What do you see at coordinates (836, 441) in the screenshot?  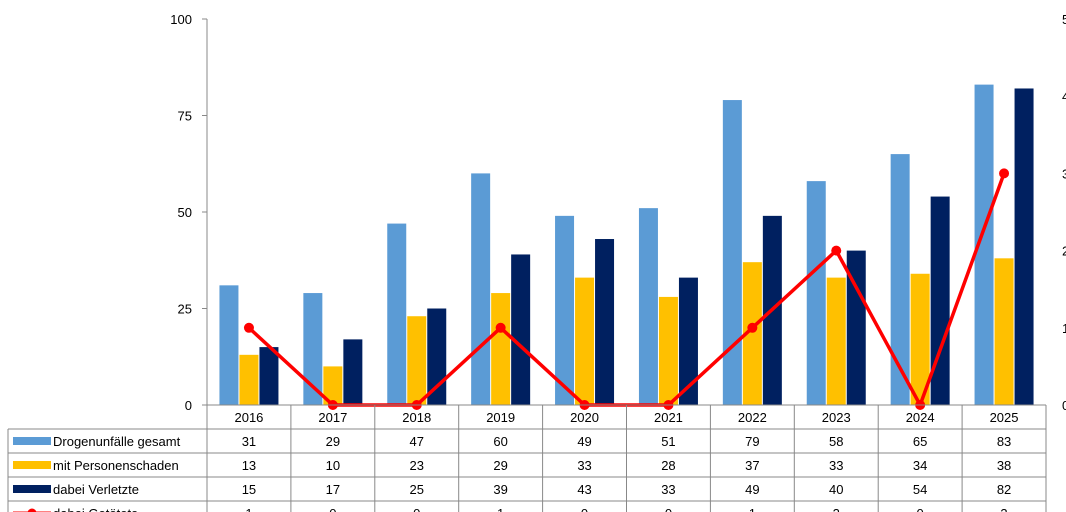 I see `table-value: 58` at bounding box center [836, 441].